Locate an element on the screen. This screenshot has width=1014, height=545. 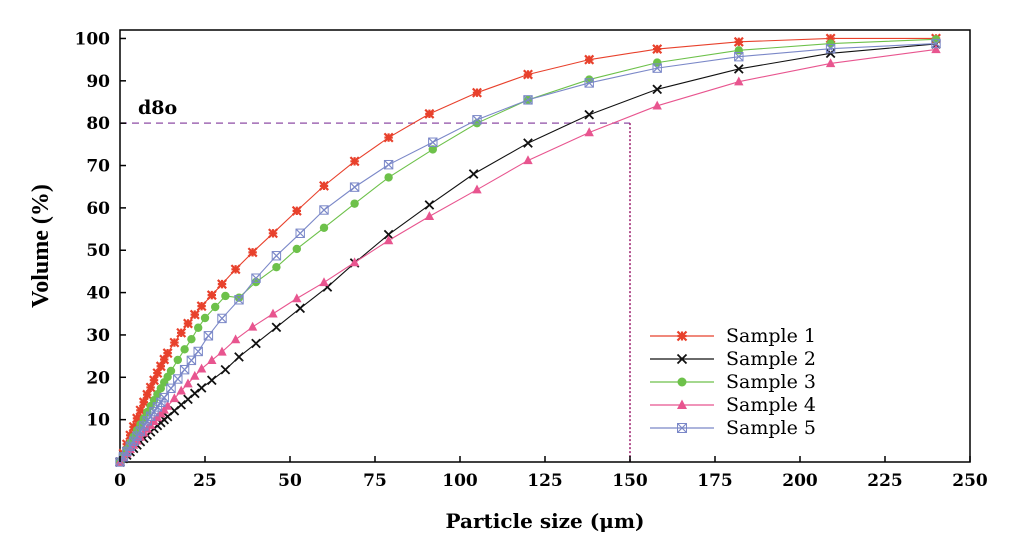
y-tick-label: 40 is located at coordinates (98, 294).